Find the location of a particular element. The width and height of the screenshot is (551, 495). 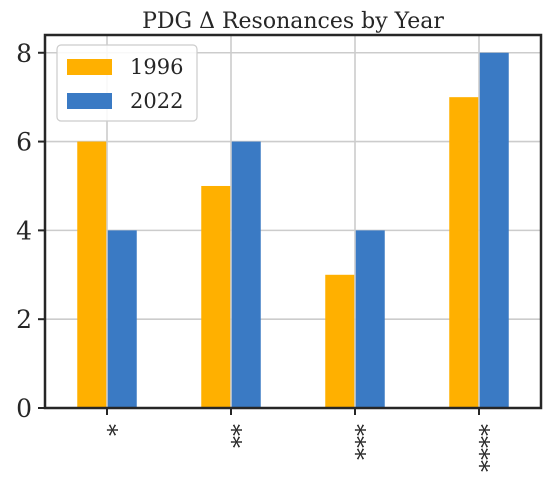

legend-swatch-2022 is located at coordinates (89, 101).